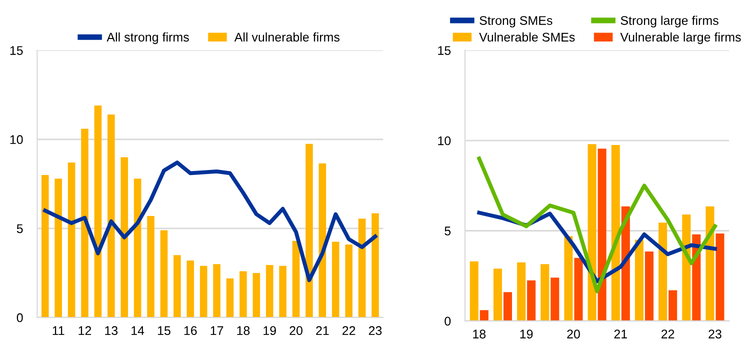 The width and height of the screenshot is (744, 347). I want to click on x-tick-label: 16, so click(190, 331).